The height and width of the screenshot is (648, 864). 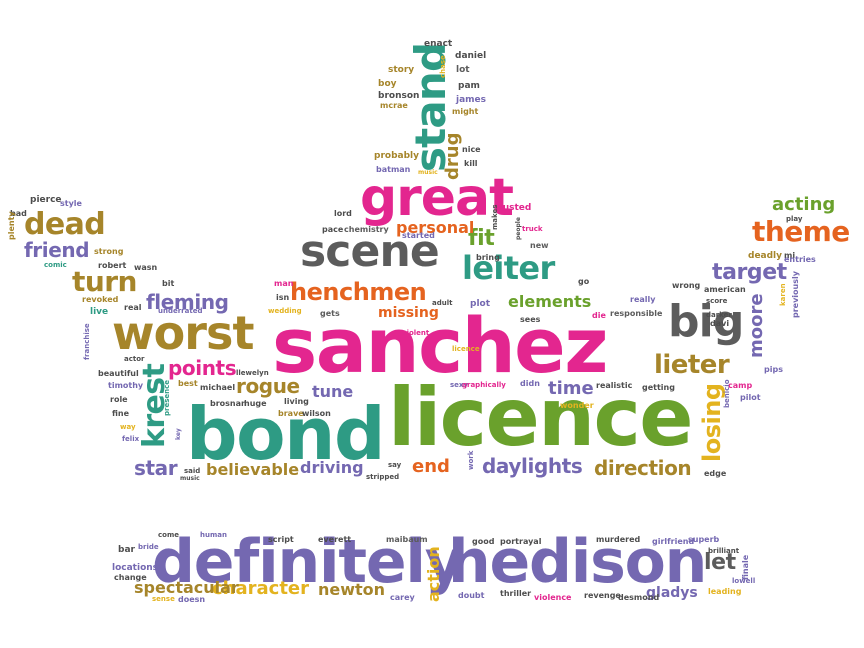 I want to click on word: plot, so click(x=480, y=304).